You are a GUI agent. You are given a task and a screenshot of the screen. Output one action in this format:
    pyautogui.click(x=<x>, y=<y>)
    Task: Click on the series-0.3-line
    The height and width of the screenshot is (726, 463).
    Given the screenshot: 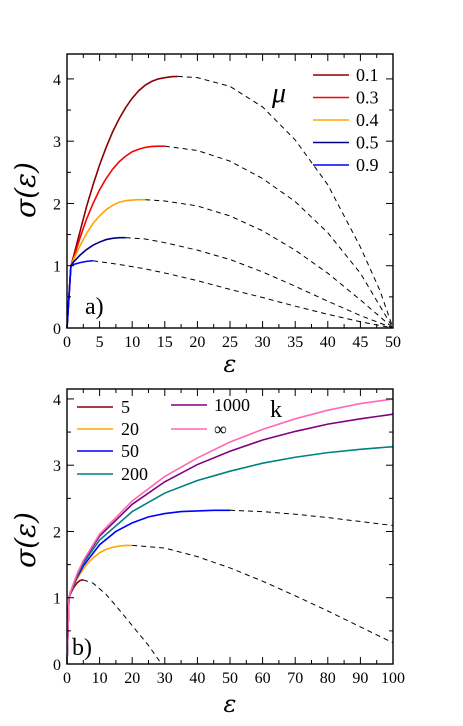 What is the action you would take?
    pyautogui.click(x=115, y=237)
    